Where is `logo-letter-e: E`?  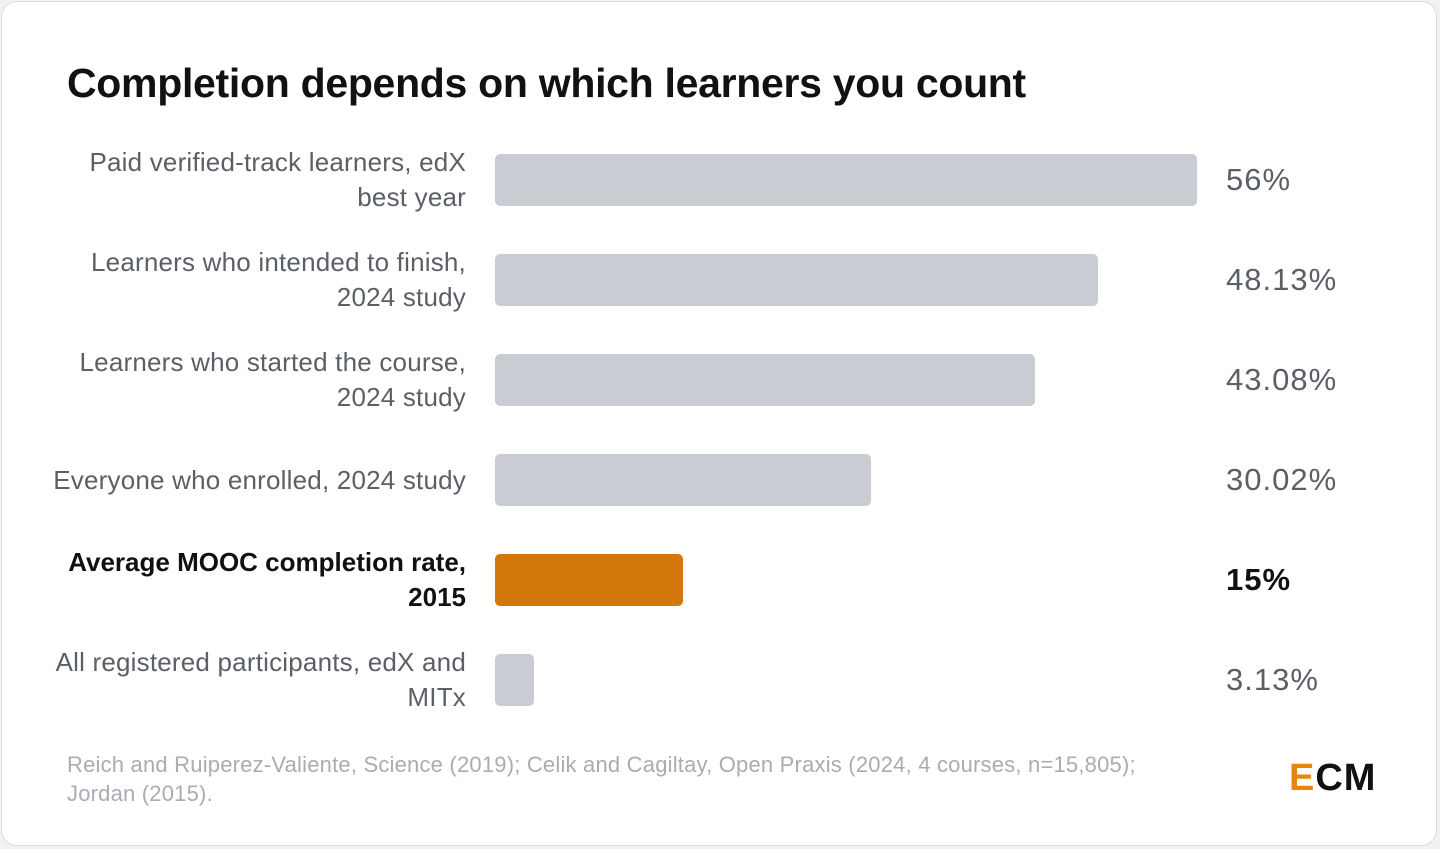 logo-letter-e: E is located at coordinates (1302, 778).